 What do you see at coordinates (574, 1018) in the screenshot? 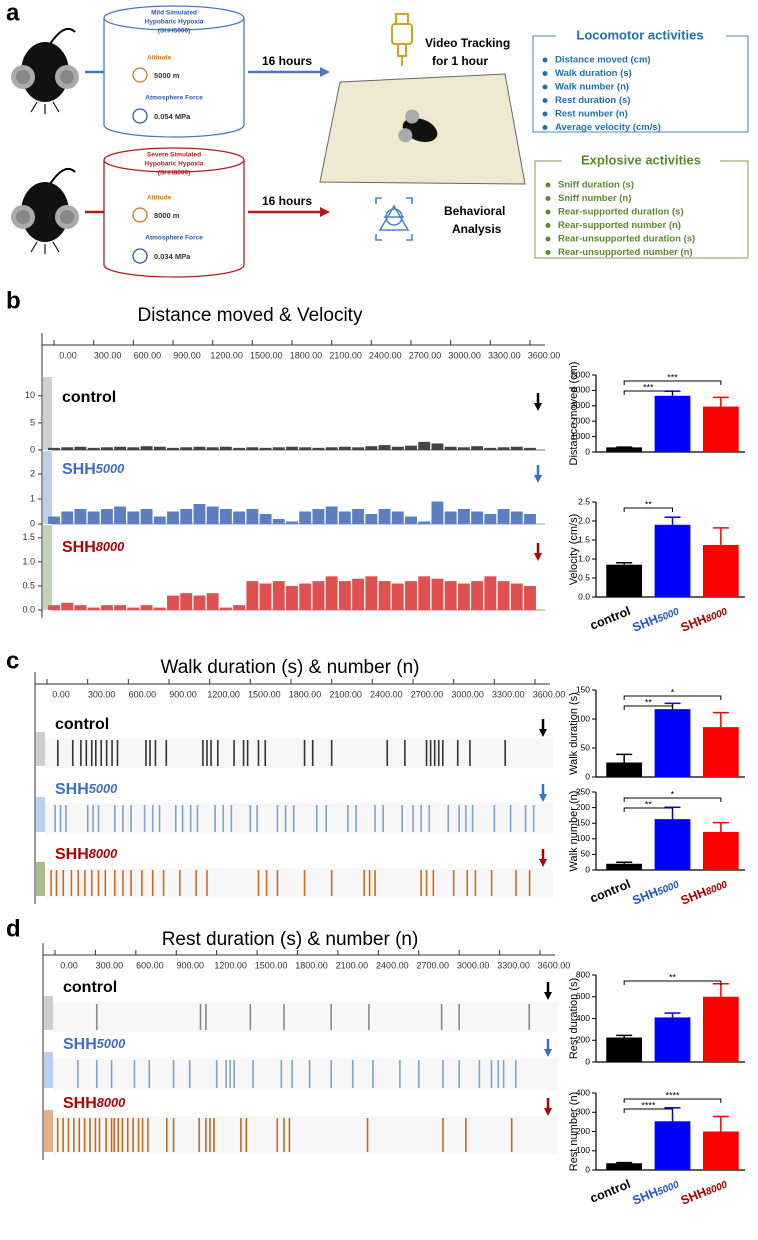
I see `y-axis-label: Rest duration (s)` at bounding box center [574, 1018].